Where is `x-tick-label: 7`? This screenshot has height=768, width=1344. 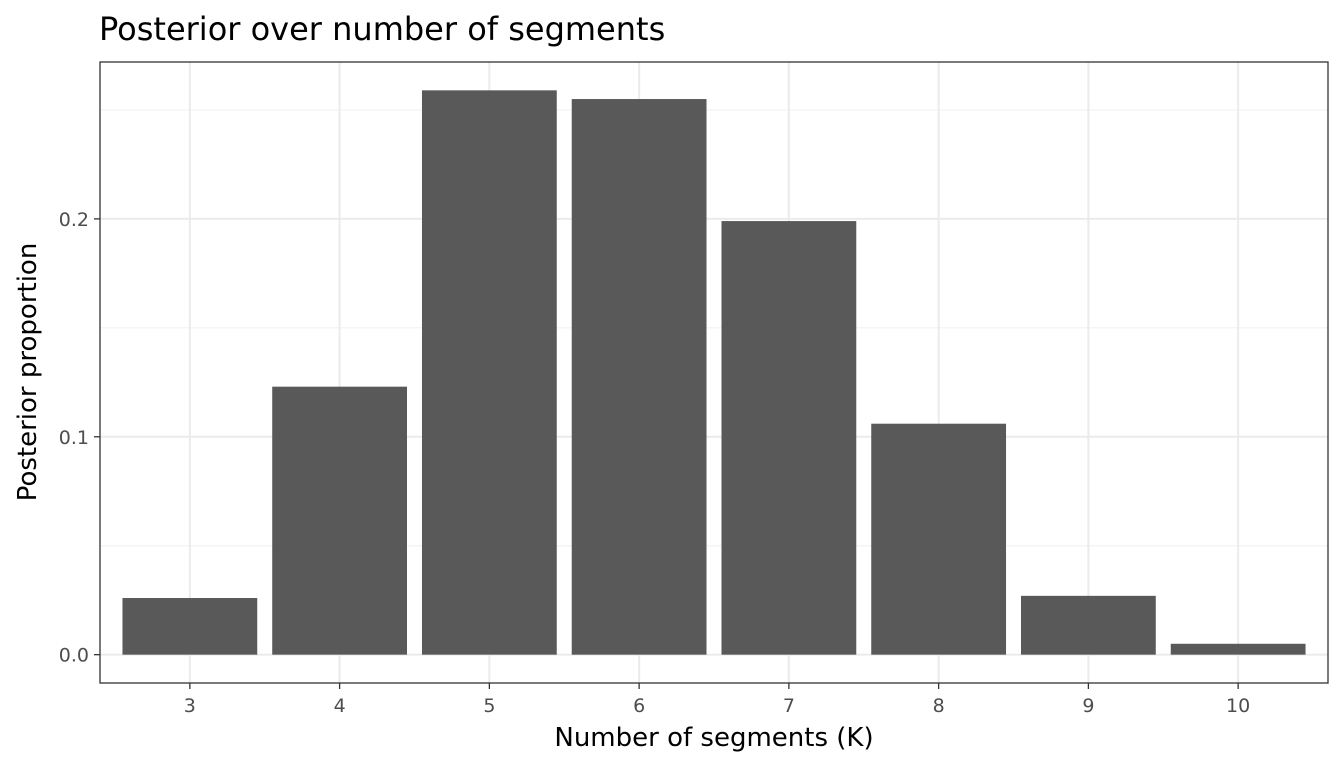 x-tick-label: 7 is located at coordinates (789, 706).